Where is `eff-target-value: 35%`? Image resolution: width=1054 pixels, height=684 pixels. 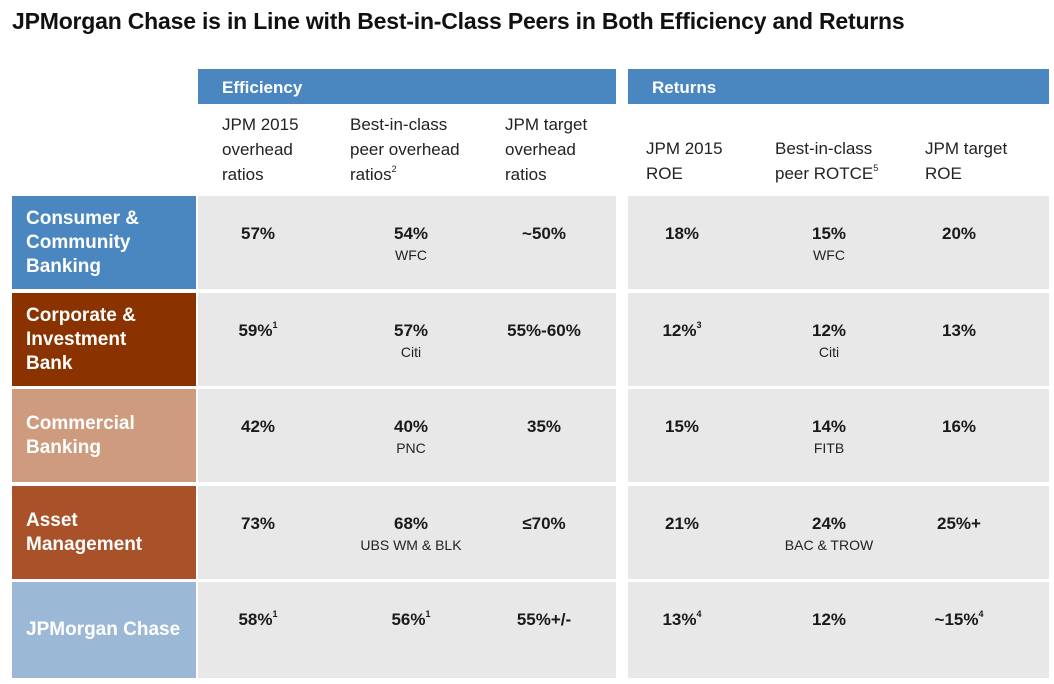 eff-target-value: 35% is located at coordinates (544, 427).